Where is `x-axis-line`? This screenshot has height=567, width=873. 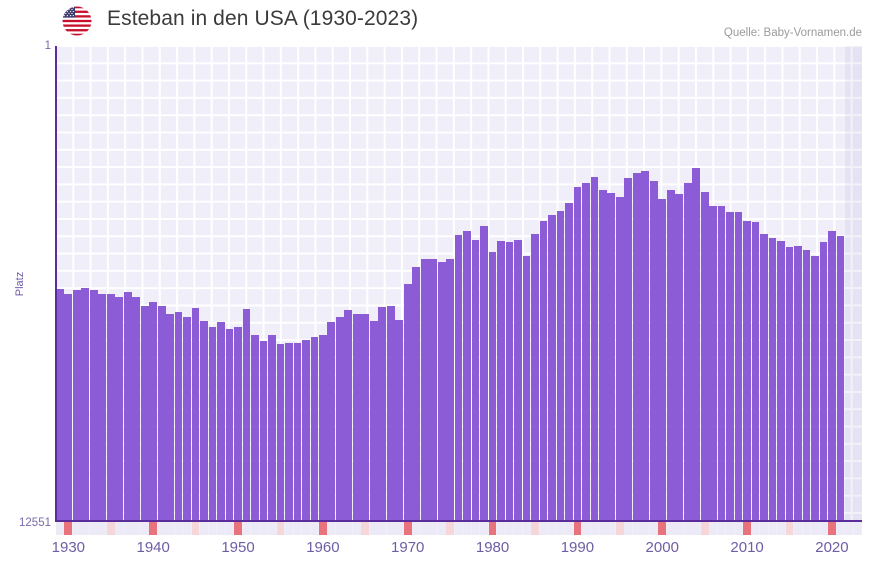 x-axis-line is located at coordinates (458, 521).